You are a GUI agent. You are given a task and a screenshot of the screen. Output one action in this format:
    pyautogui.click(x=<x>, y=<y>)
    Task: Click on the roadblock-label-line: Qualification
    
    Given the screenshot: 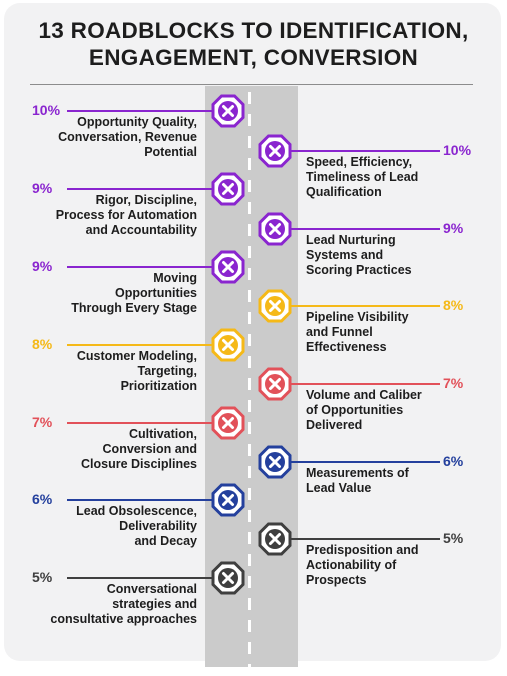 What is the action you would take?
    pyautogui.click(x=344, y=192)
    